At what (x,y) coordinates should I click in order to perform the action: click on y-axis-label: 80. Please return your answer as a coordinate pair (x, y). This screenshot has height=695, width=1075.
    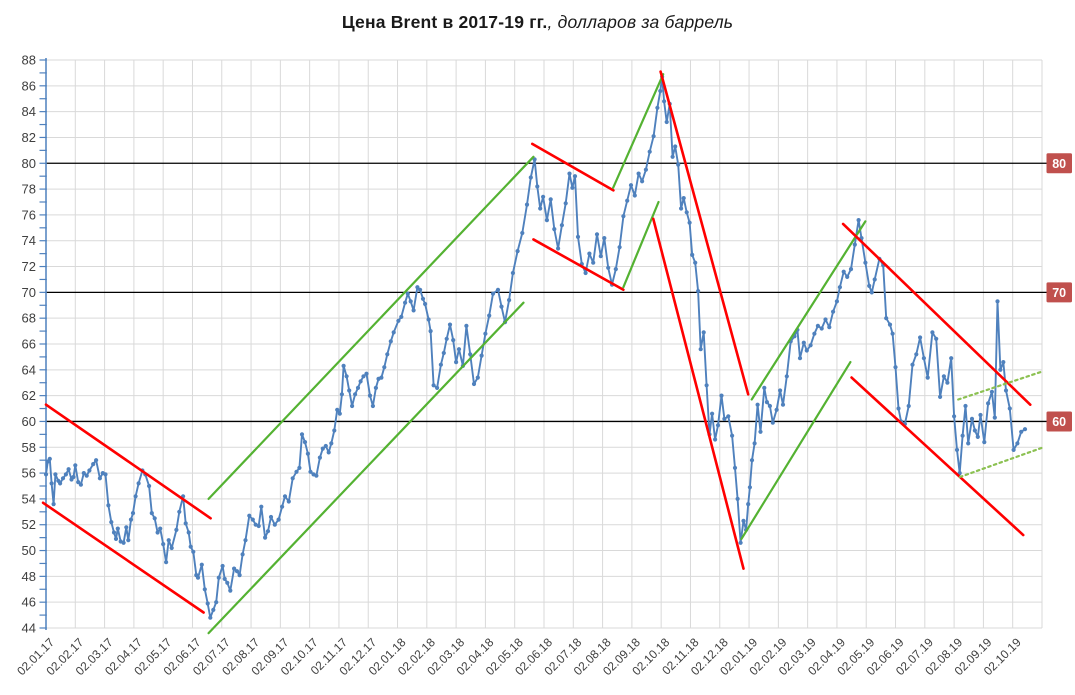
    Looking at the image, I should click on (29, 163).